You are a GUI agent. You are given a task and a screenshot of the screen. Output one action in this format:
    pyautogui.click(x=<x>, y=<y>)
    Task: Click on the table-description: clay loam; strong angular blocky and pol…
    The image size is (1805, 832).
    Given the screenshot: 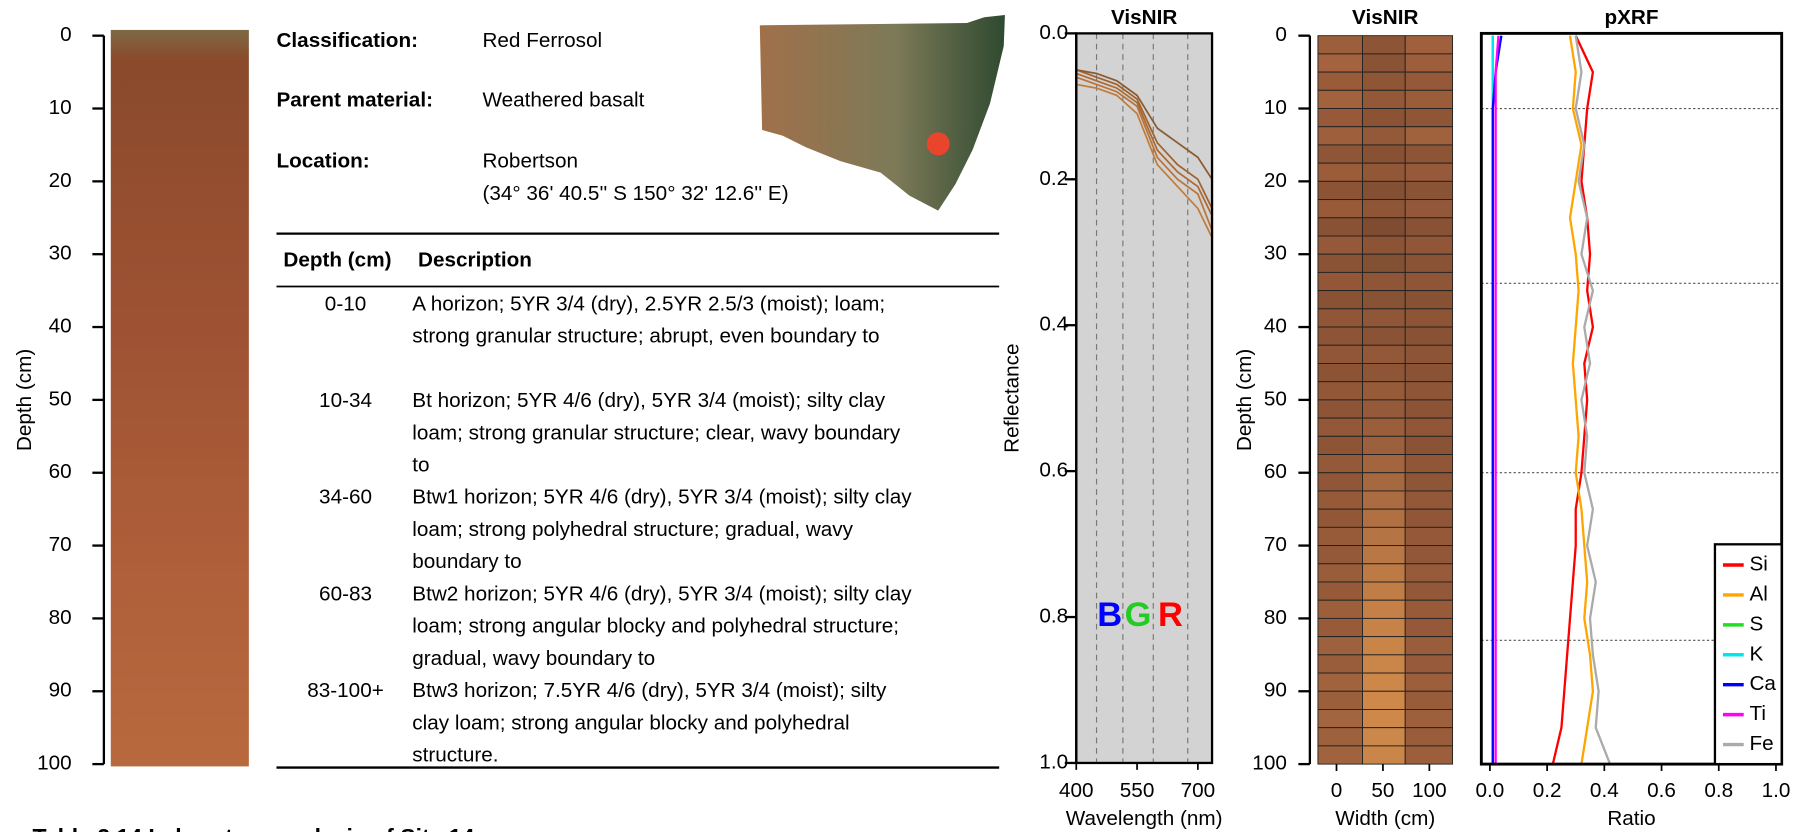 What is the action you would take?
    pyautogui.click(x=630, y=722)
    